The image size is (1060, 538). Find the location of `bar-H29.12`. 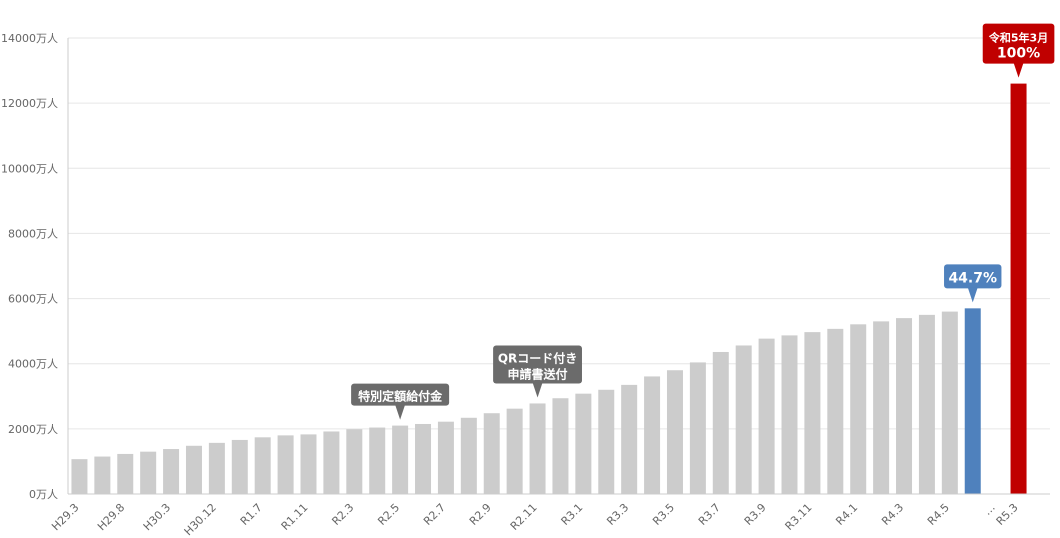

bar-H29.12 is located at coordinates (148, 472).